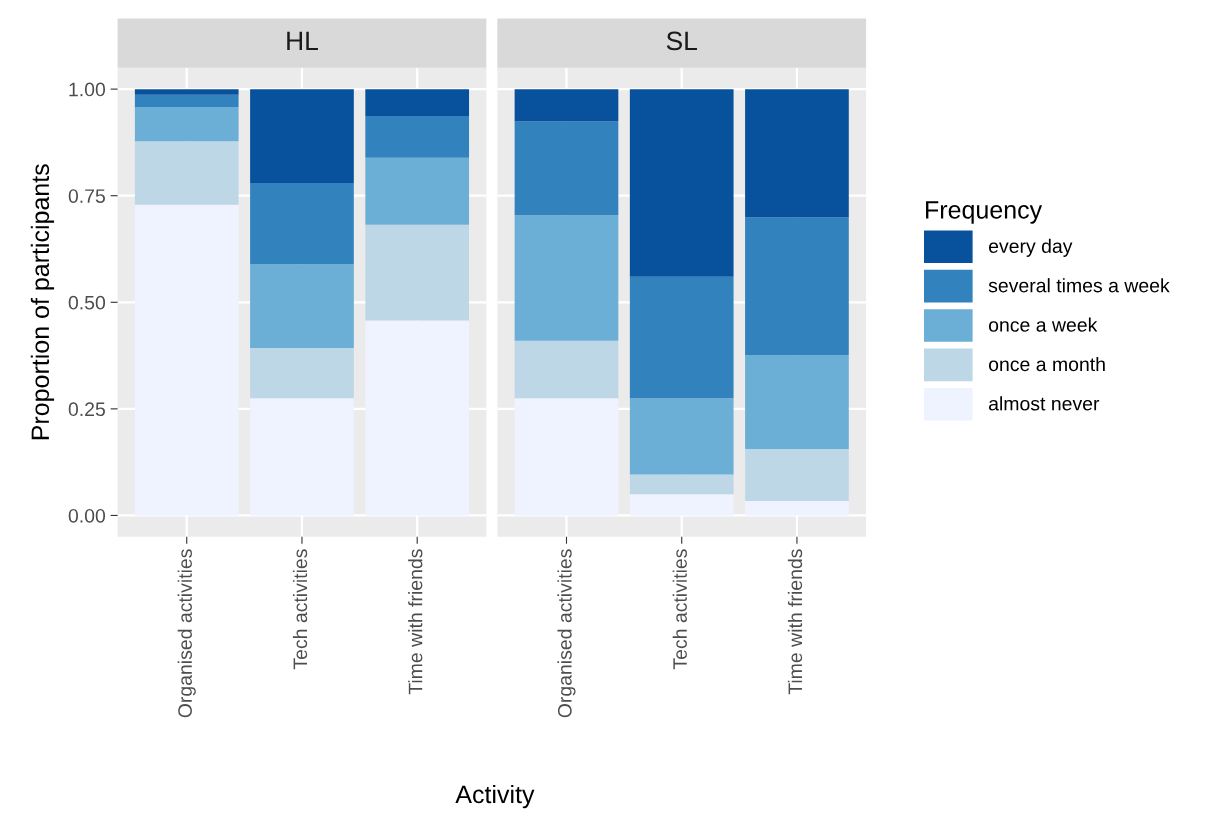 The height and width of the screenshot is (817, 1225). I want to click on y-tick-label: 0.00, so click(87, 515).